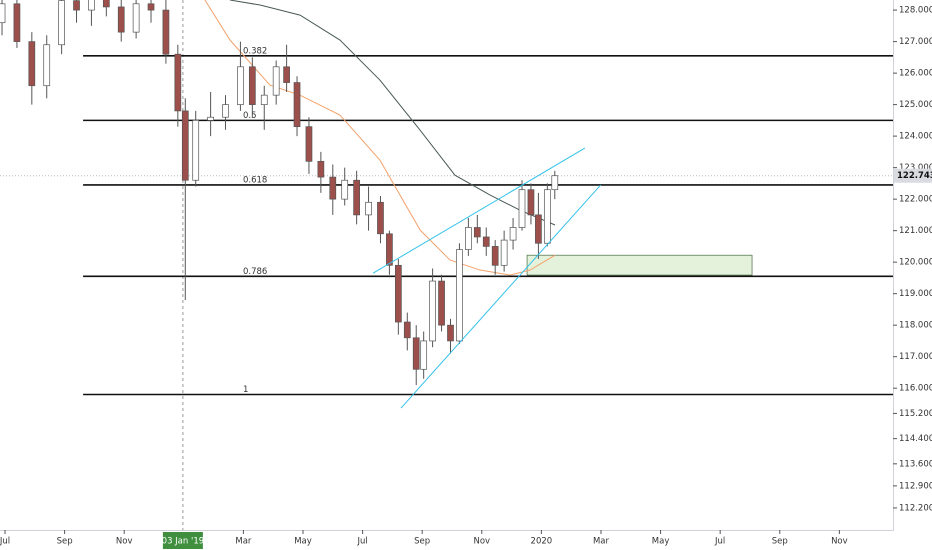 The image size is (932, 550). I want to click on last-price-box, so click(913, 175).